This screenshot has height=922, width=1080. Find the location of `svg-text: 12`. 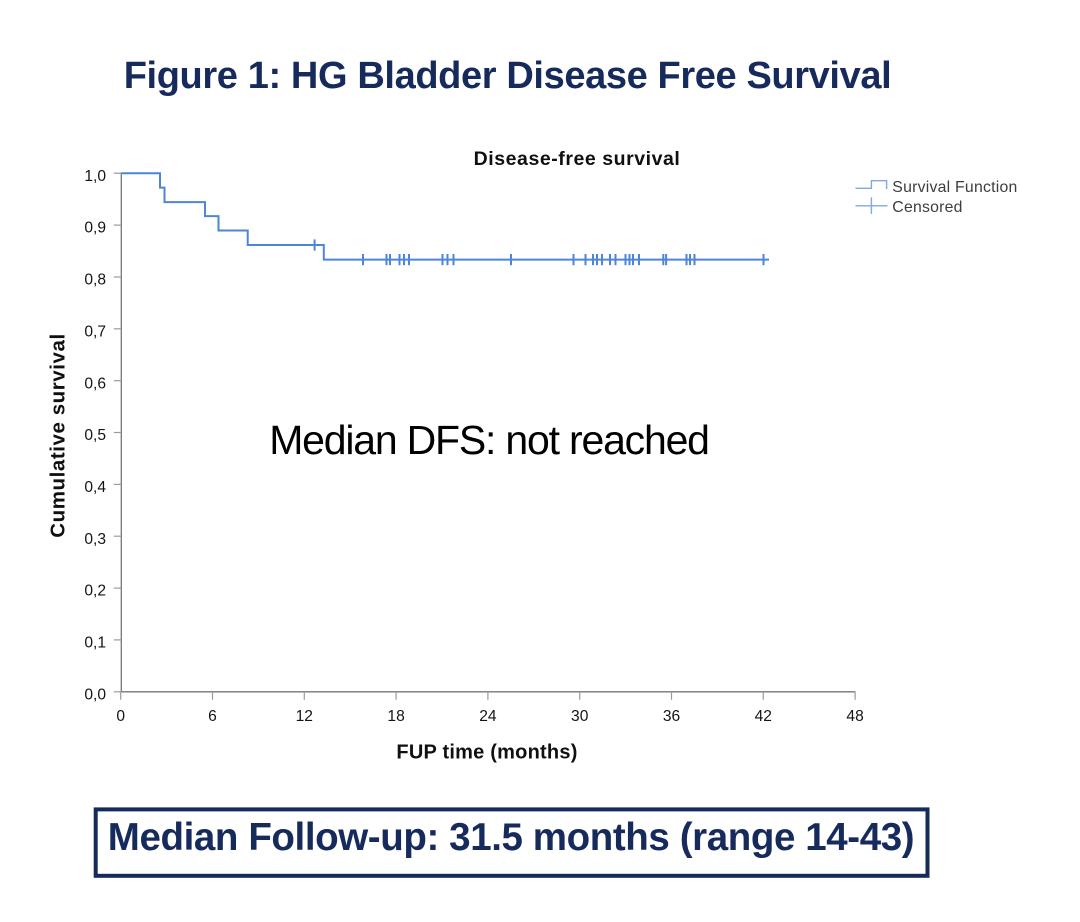

svg-text: 12 is located at coordinates (304, 716).